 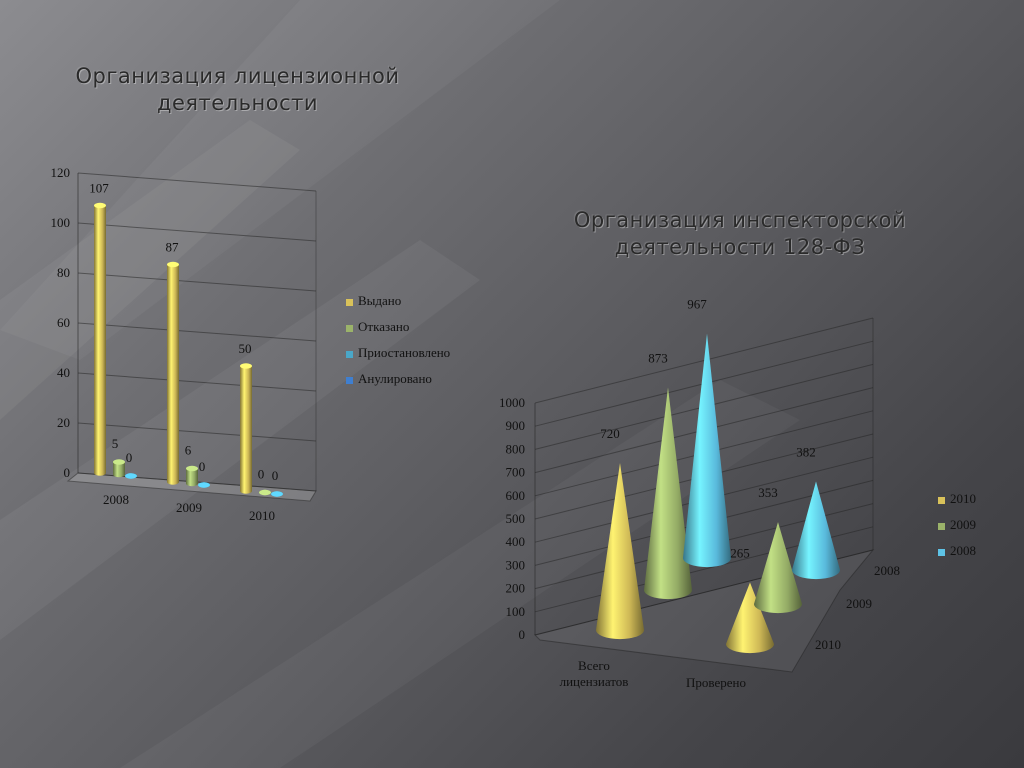 What do you see at coordinates (516, 495) in the screenshot?
I see `y-tick-label: 600` at bounding box center [516, 495].